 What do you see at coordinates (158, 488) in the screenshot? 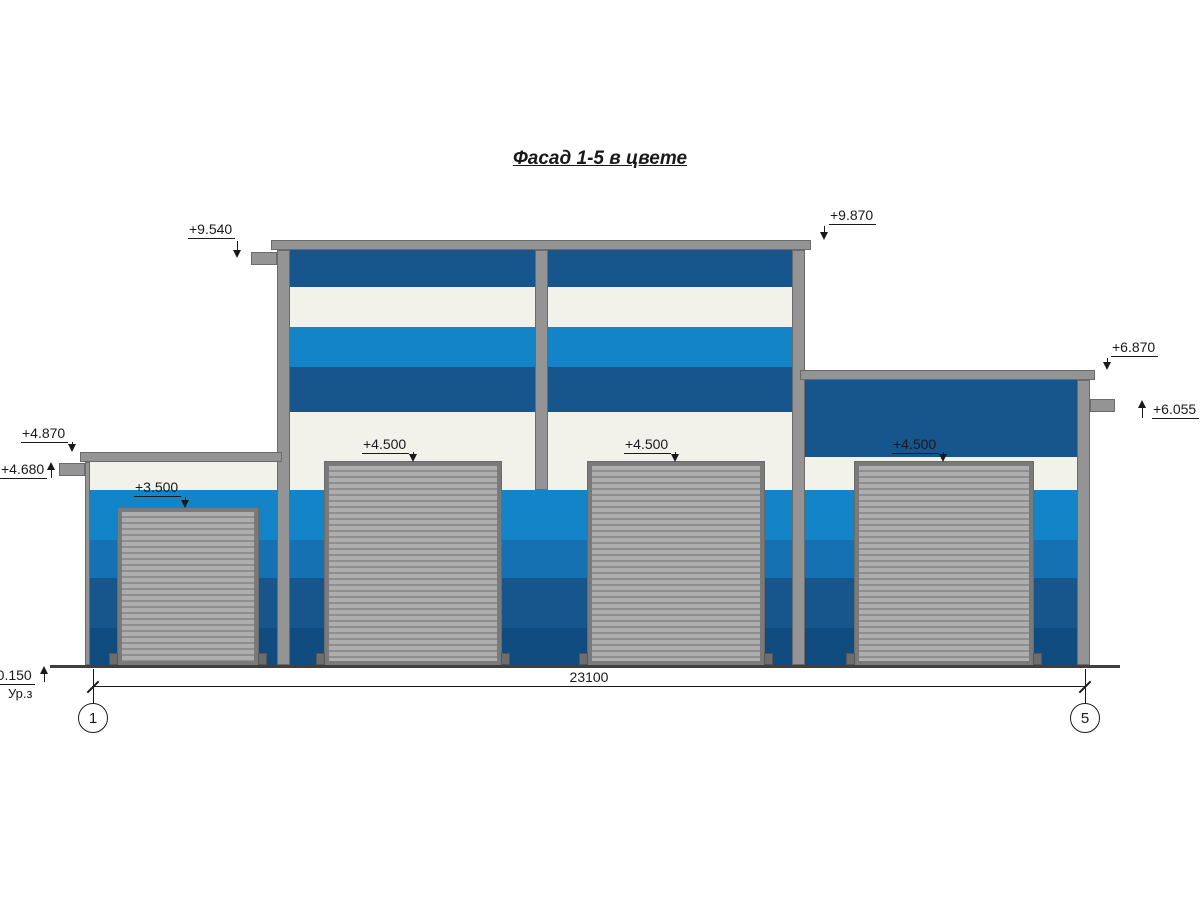
I see `elevation-label-3500: +3.500` at bounding box center [158, 488].